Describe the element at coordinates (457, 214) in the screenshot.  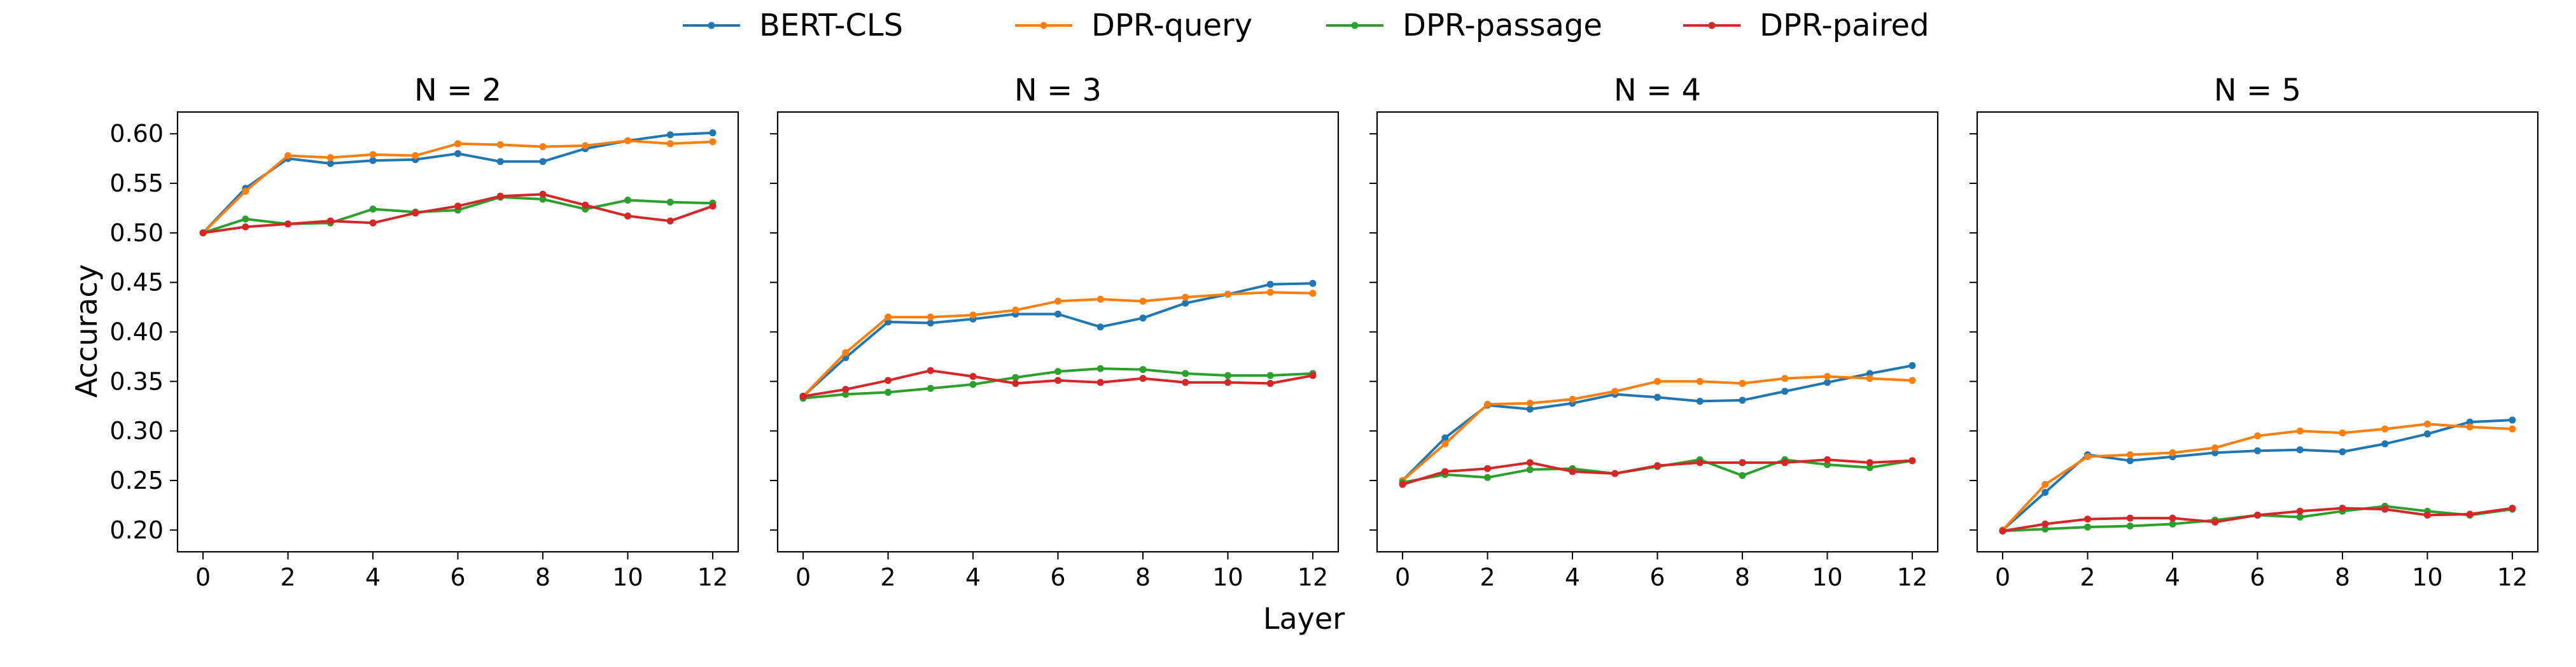
I see `series-line` at that location.